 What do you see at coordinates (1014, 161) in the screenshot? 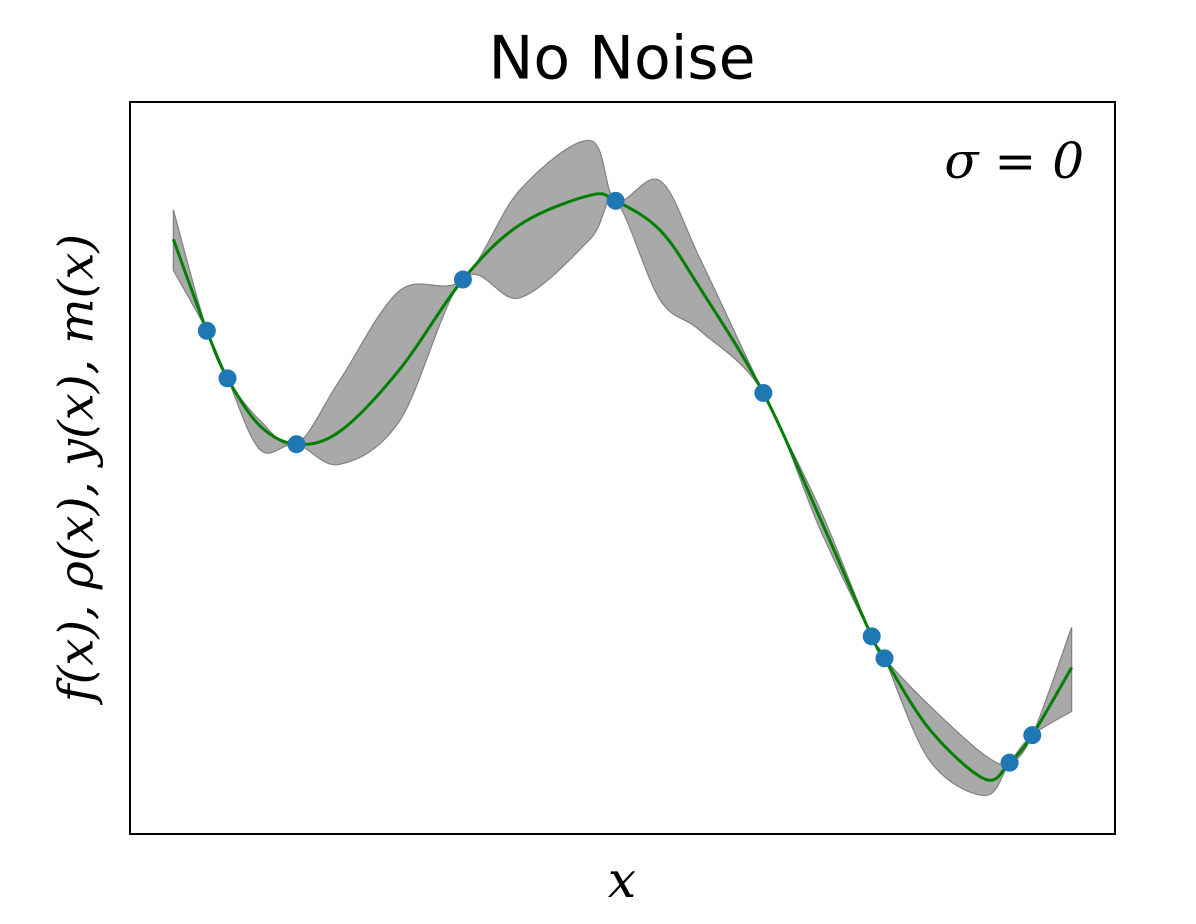
I see `annotation: σ = 0` at bounding box center [1014, 161].